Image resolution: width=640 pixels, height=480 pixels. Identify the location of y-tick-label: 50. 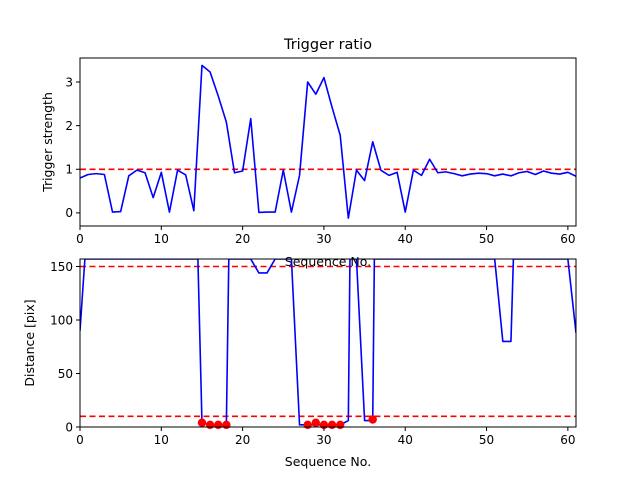
(65, 374).